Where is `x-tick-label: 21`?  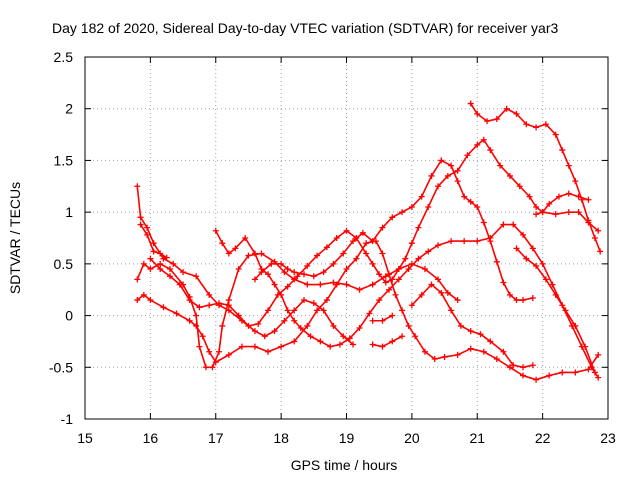
x-tick-label: 21 is located at coordinates (477, 438).